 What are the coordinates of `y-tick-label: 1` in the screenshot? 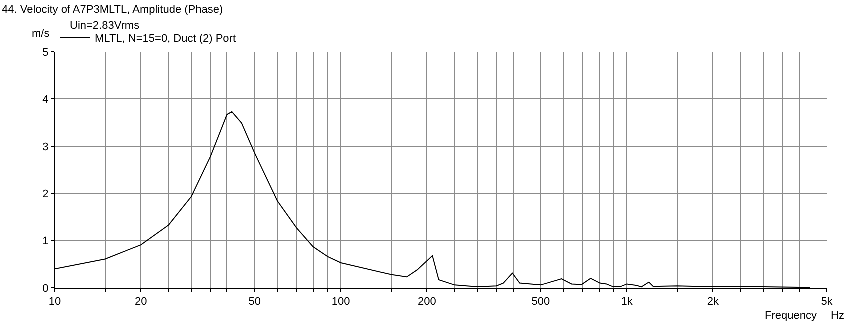 It's located at (45, 242).